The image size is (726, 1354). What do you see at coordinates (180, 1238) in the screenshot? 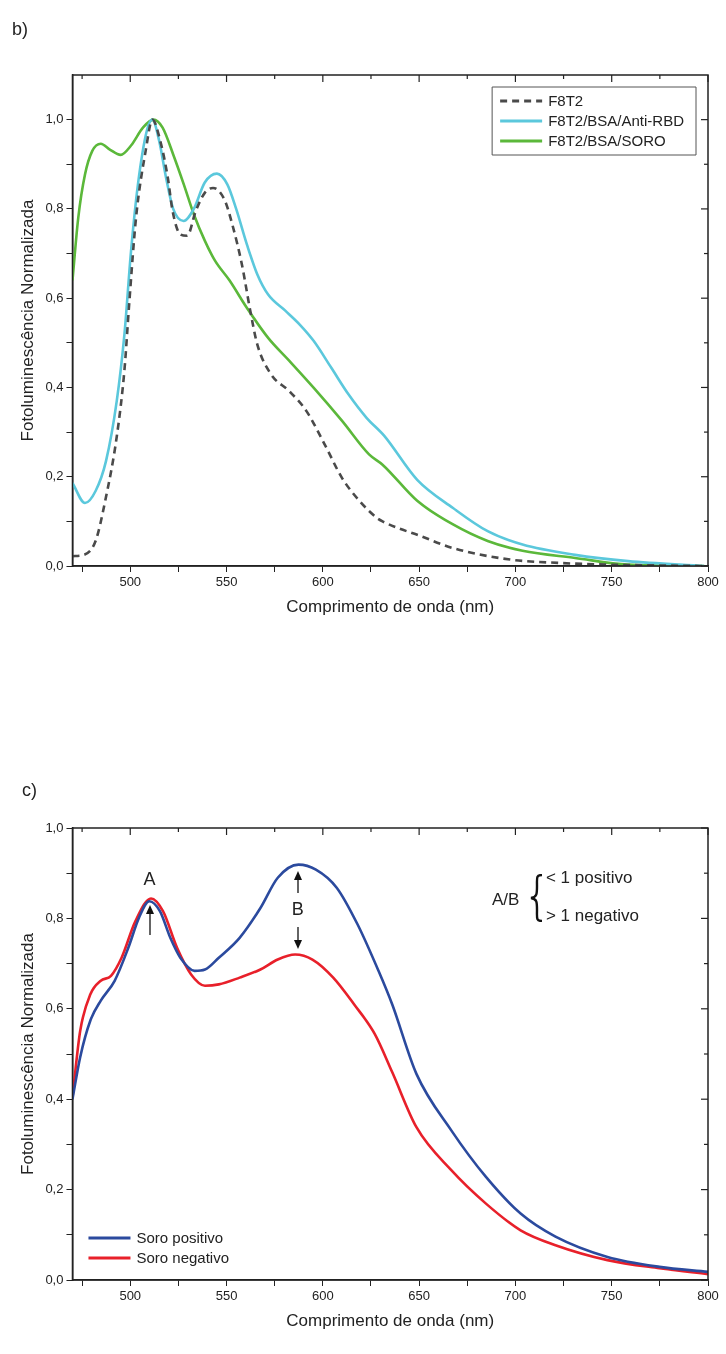
I see `legend-label: Soro positivo` at bounding box center [180, 1238].